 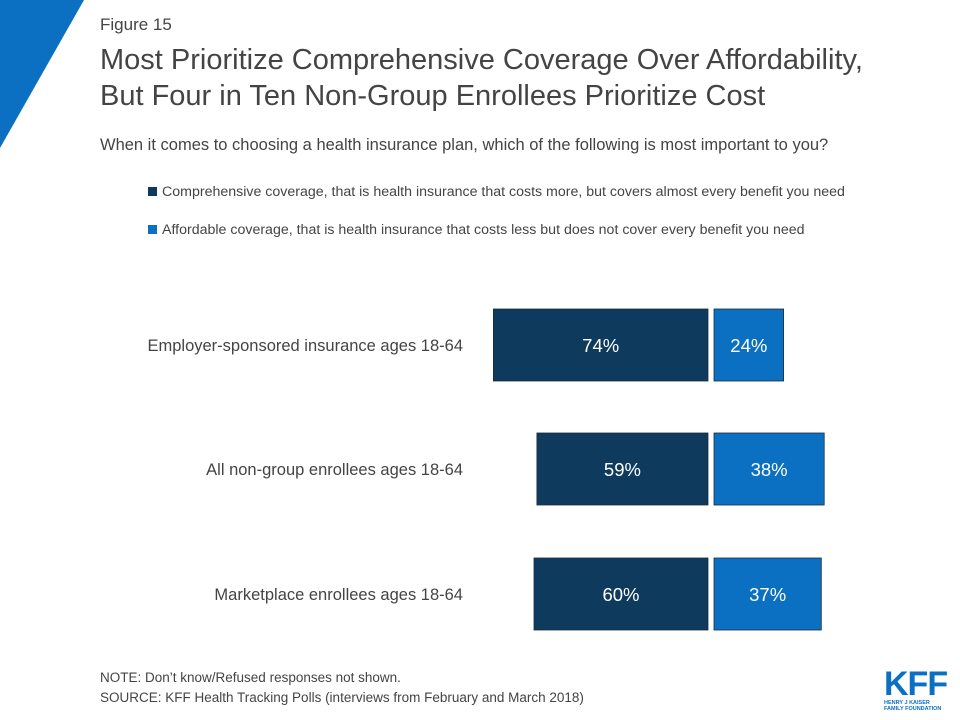 What do you see at coordinates (305, 346) in the screenshot?
I see `category-label: Employer-sponsored insurance ages 18-64` at bounding box center [305, 346].